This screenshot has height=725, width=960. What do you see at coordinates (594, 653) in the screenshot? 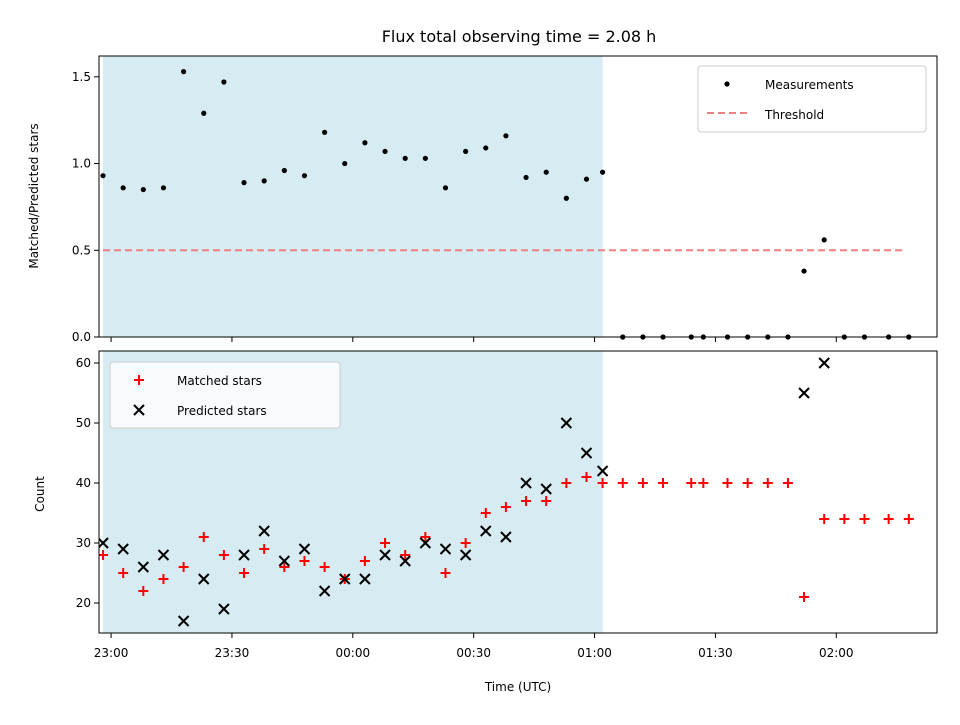
I see `x-tick-label: 01:00` at bounding box center [594, 653].